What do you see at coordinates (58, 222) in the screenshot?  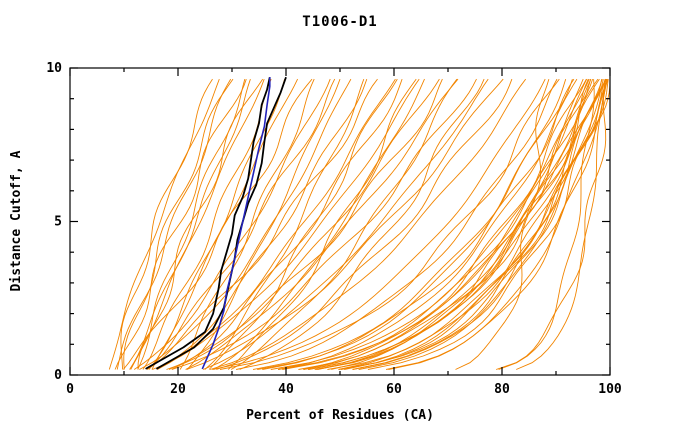 I see `y-tick-label: 5` at bounding box center [58, 222].